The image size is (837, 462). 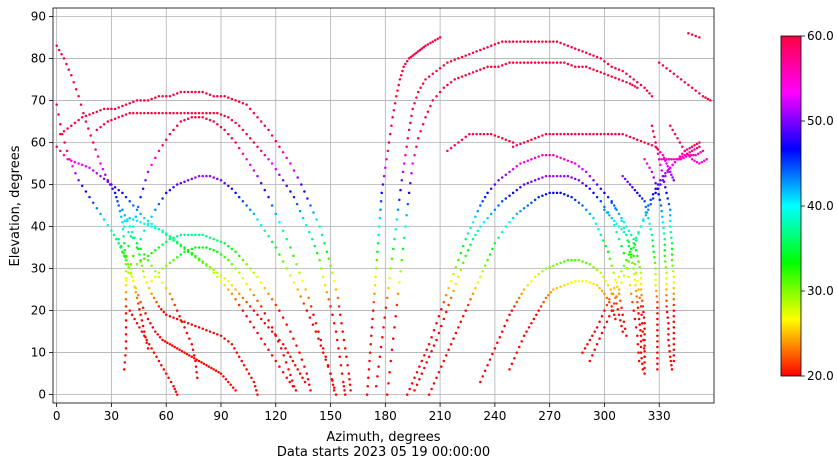 I want to click on y-tick-label: 90, so click(x=38, y=16).